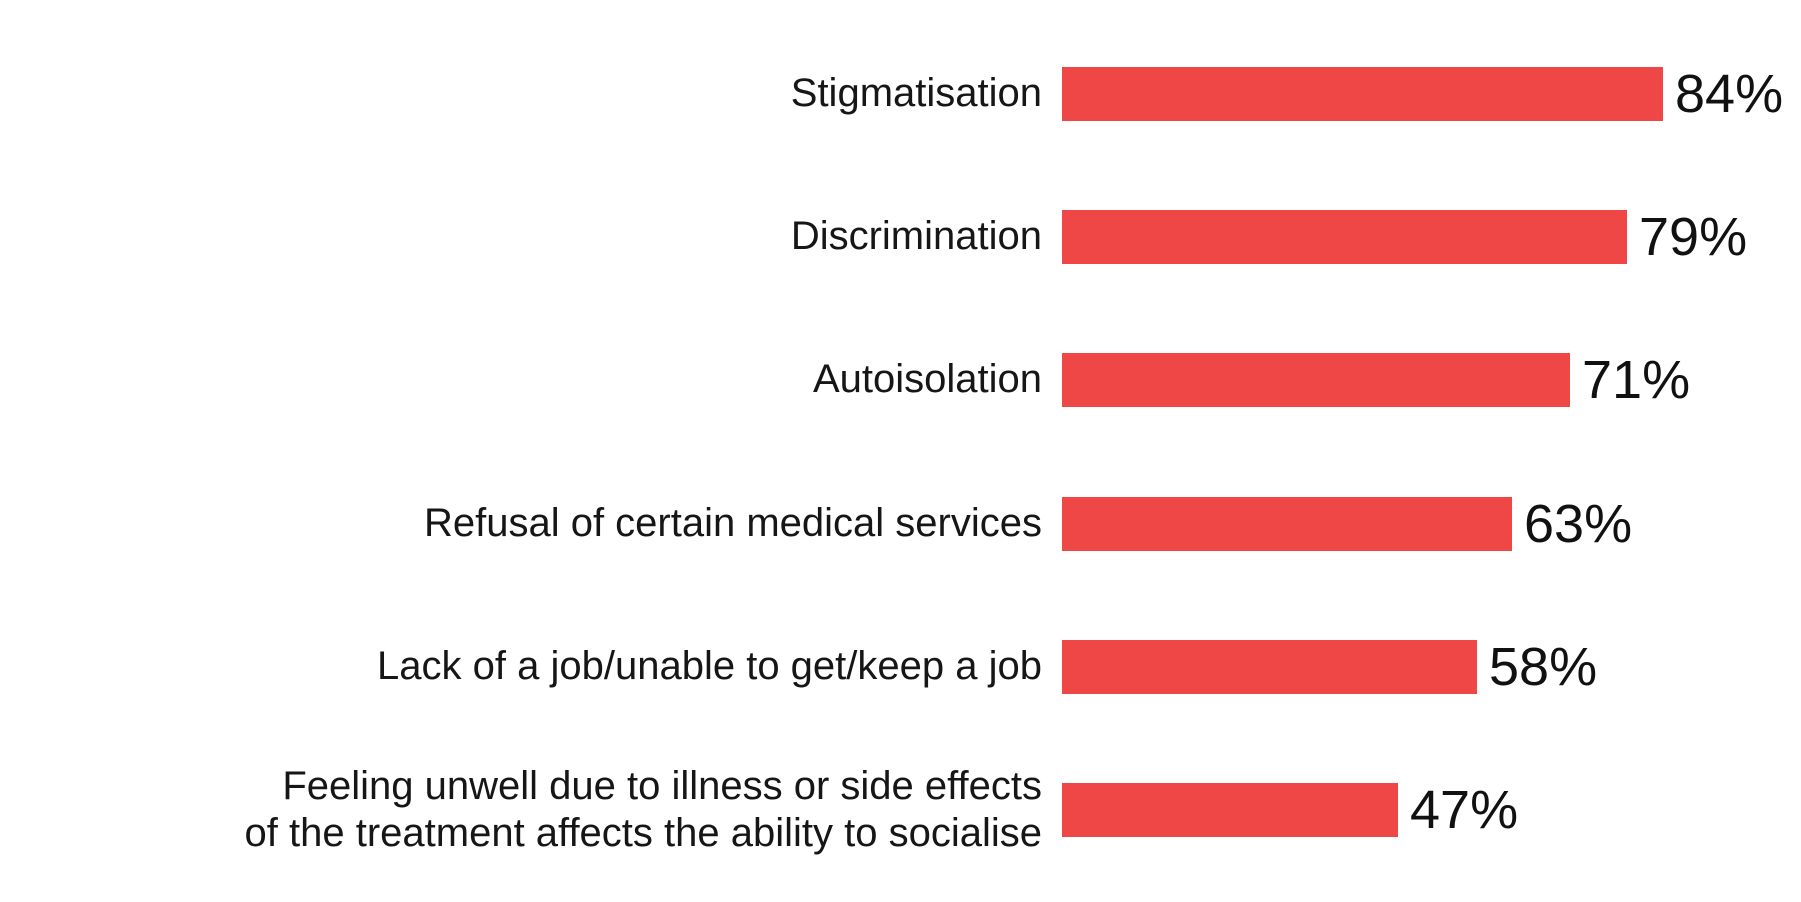 The image size is (1801, 902). Describe the element at coordinates (927, 379) in the screenshot. I see `category-label: Autoisolation` at that location.